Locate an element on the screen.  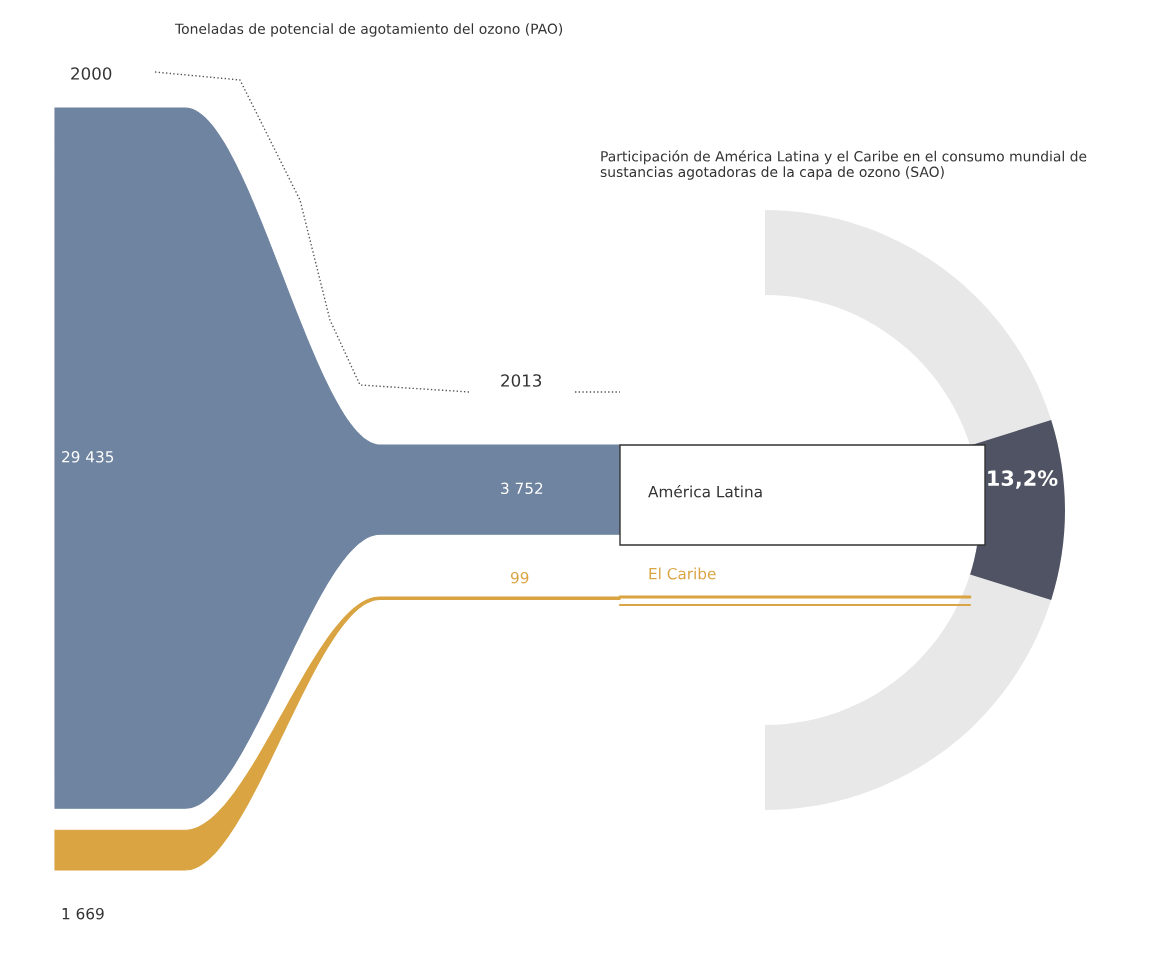
text: Participación de América Latina y el Caribe en el consumo mundial de sustancias agotadoras de la capa de ozono (SAO) is located at coordinates (843, 165).